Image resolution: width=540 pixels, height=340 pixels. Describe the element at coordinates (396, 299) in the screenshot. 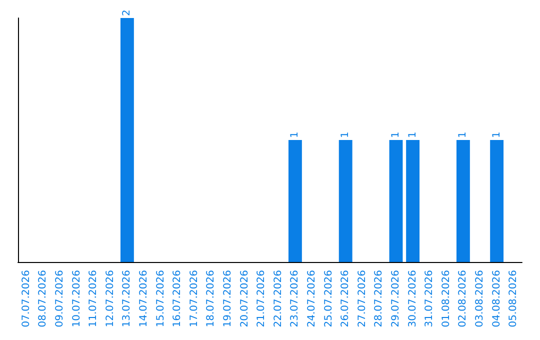

I see `x-tick-label: 29.07.2026` at that location.